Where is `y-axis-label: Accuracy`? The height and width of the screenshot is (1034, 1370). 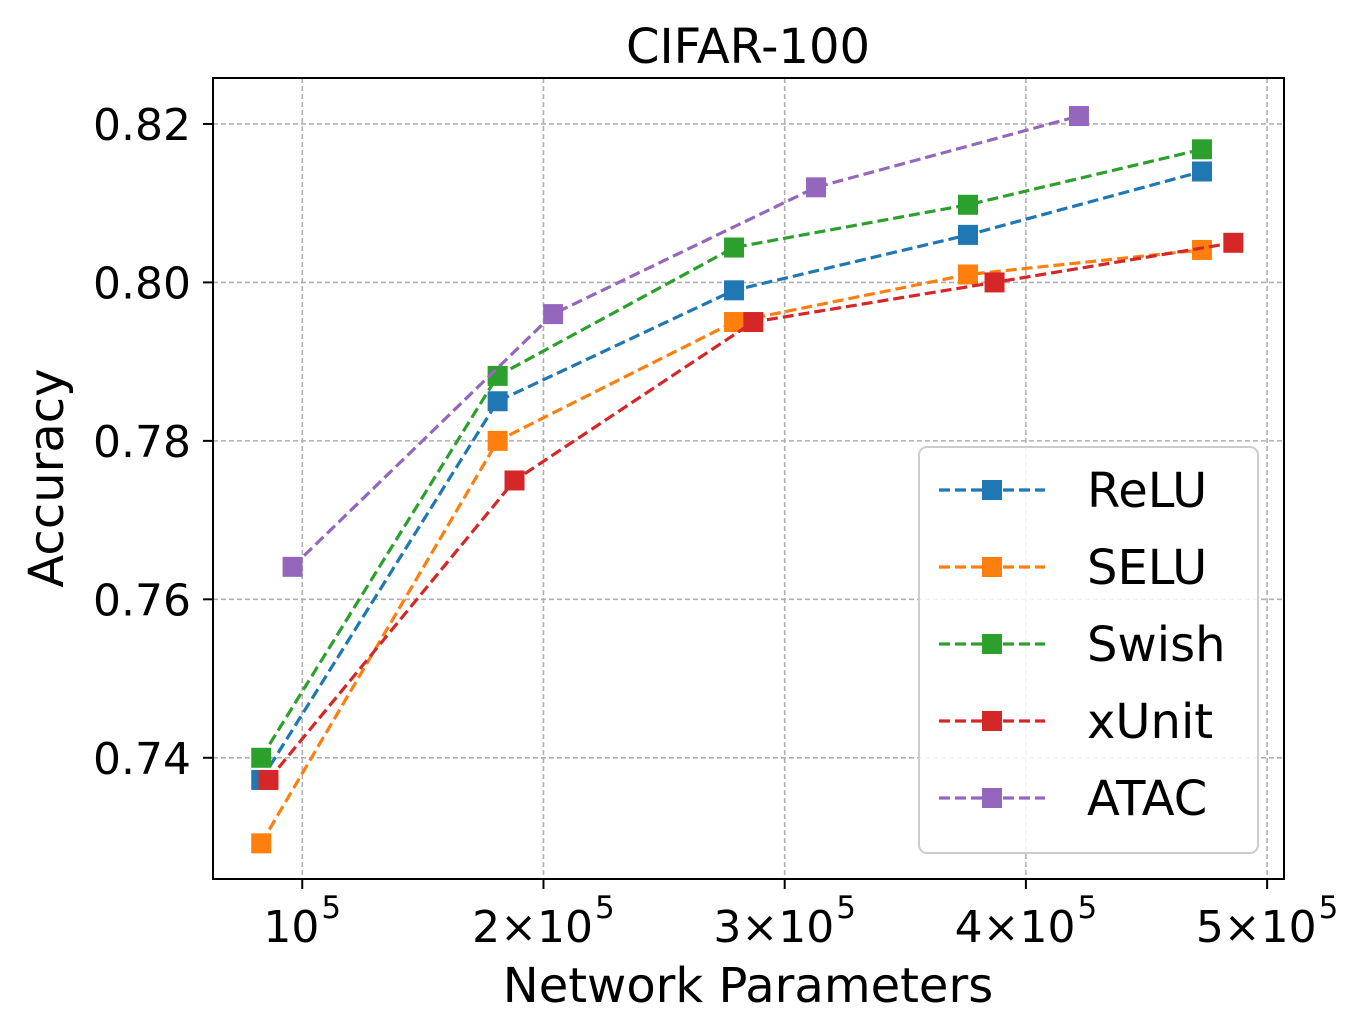
y-axis-label: Accuracy is located at coordinates (47, 477).